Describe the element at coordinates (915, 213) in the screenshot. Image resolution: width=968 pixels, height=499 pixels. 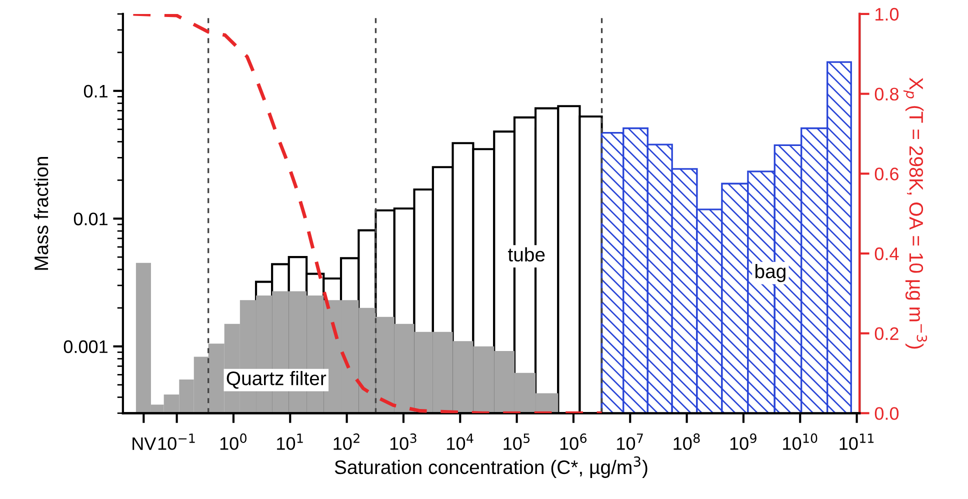
I see `y2-axis-title: X$_{p}$ (T = 298K, OA = 10 µg m$^{−3}$)` at that location.